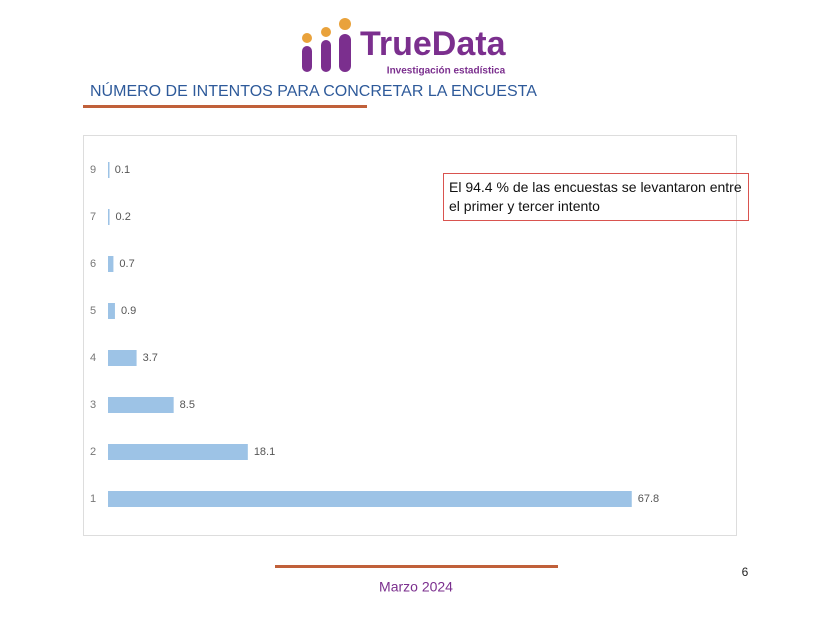  Describe the element at coordinates (126, 264) in the screenshot. I see `value-label: 0.7` at that location.